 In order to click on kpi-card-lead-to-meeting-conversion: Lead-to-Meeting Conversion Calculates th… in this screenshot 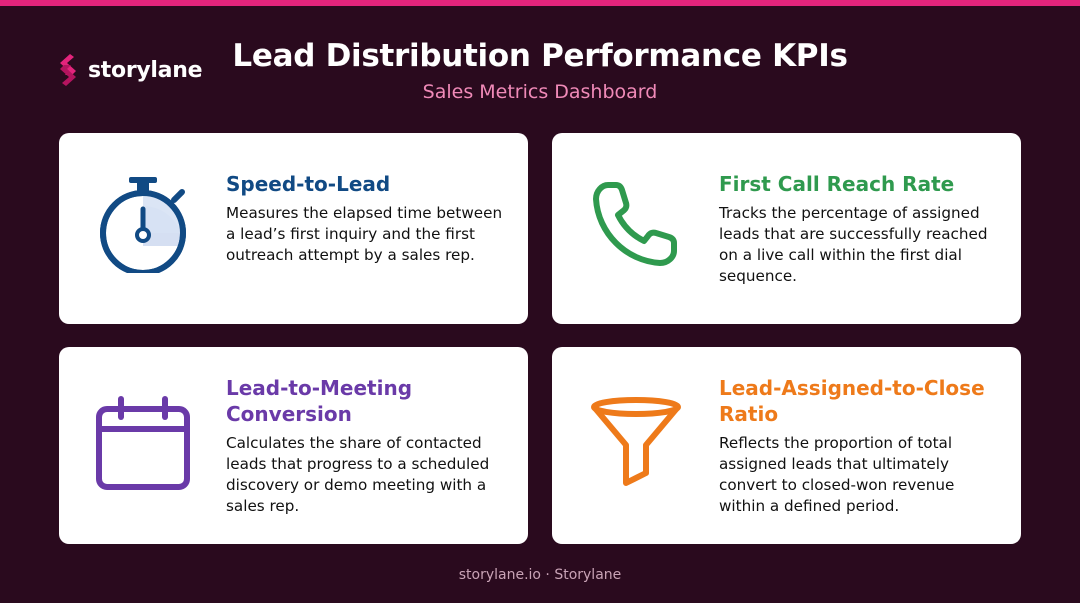, I will do `click(293, 445)`.